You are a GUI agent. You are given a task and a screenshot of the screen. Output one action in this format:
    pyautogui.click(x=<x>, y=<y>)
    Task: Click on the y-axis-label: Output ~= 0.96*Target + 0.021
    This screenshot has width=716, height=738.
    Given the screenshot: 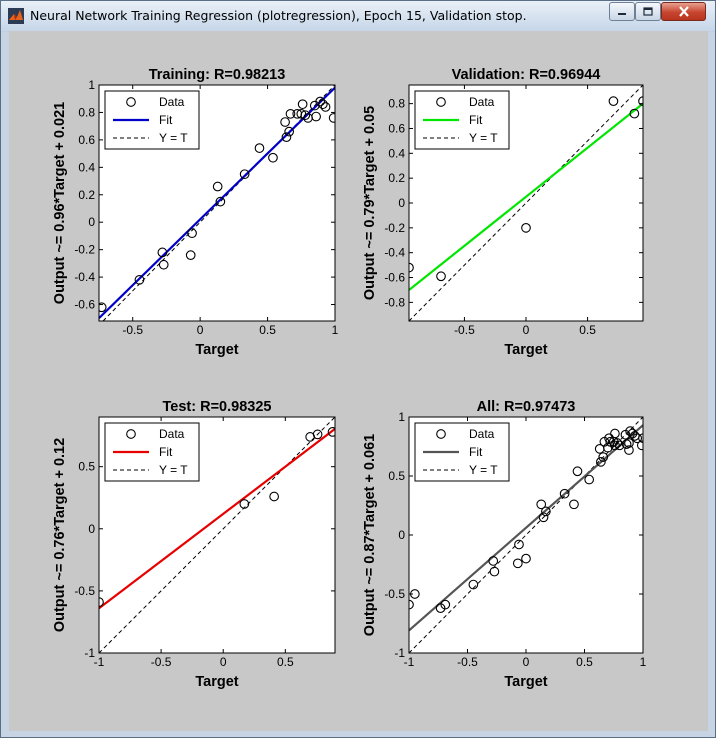 What is the action you would take?
    pyautogui.click(x=60, y=203)
    